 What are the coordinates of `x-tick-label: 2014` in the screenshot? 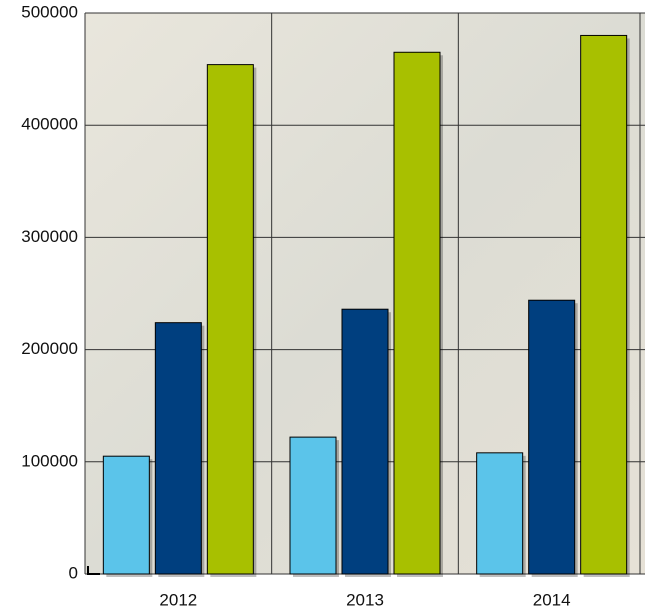 It's located at (552, 599).